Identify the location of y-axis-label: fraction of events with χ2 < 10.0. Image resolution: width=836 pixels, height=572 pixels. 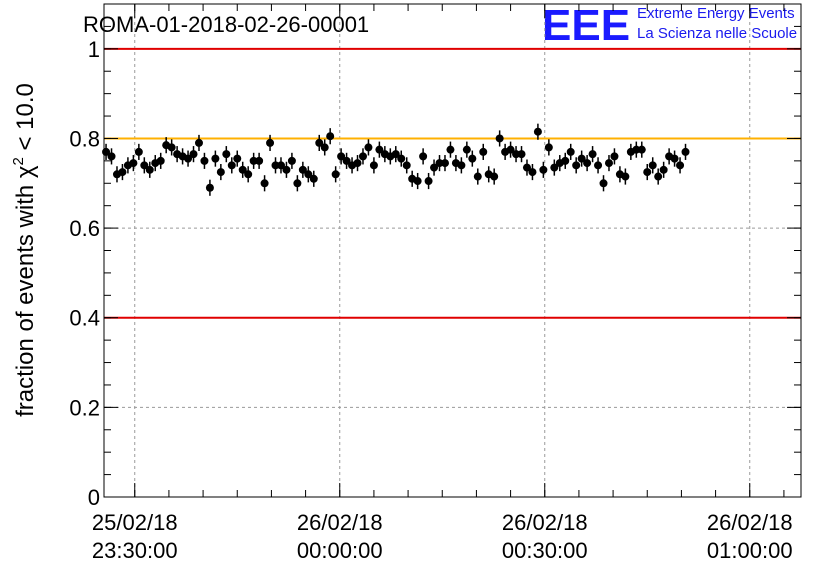
(24, 250).